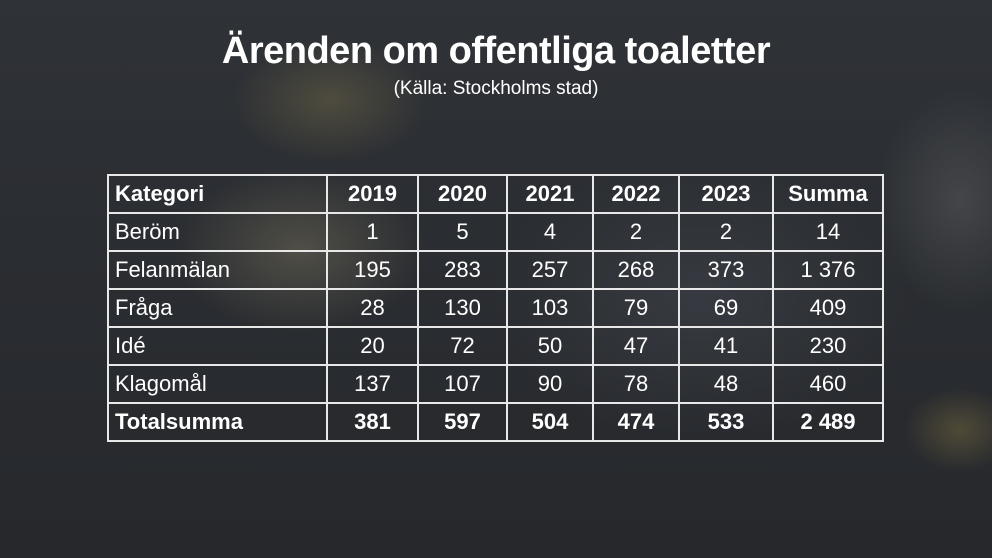 Image resolution: width=992 pixels, height=558 pixels. Describe the element at coordinates (462, 346) in the screenshot. I see `value-cell: 72` at that location.